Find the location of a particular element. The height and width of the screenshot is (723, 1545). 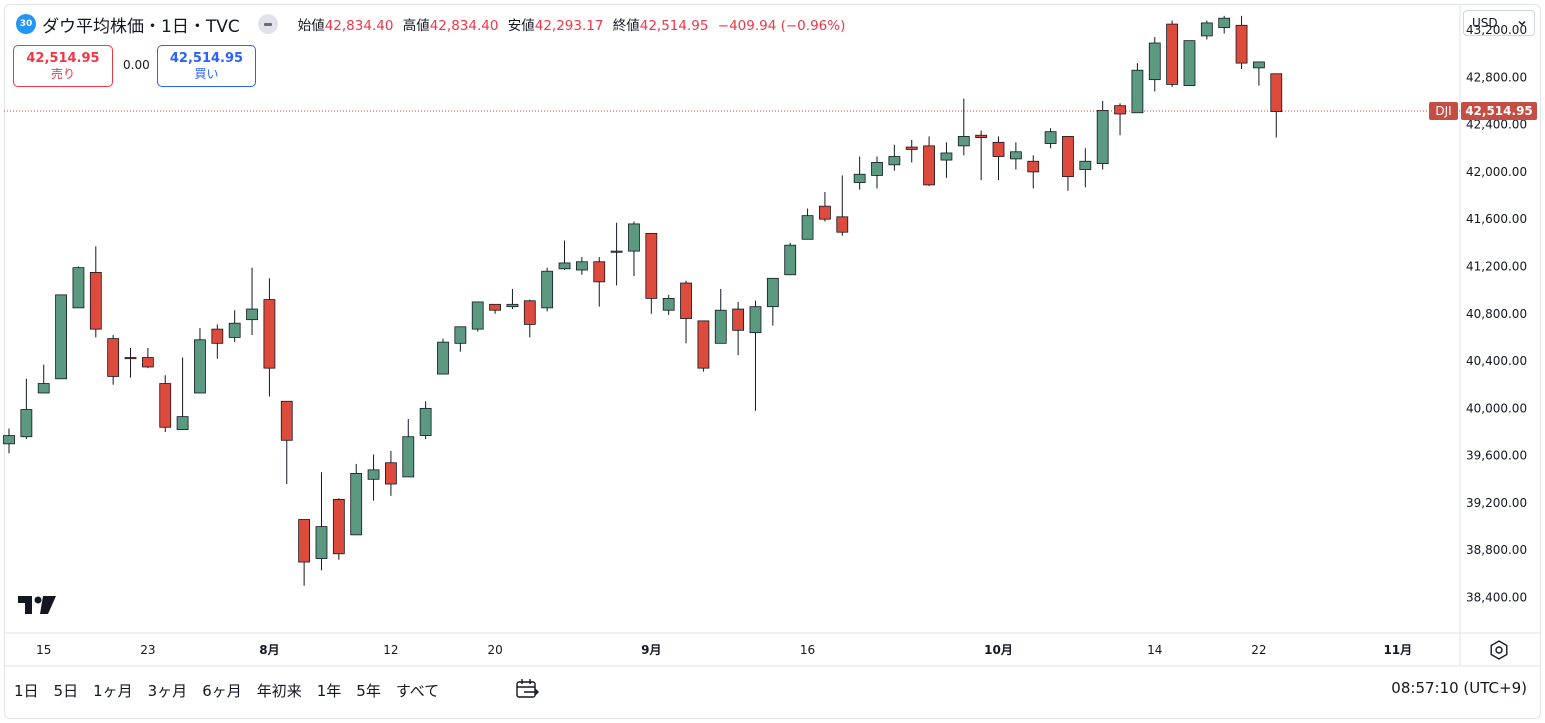

range-6m: 6ヶ月 is located at coordinates (222, 690).